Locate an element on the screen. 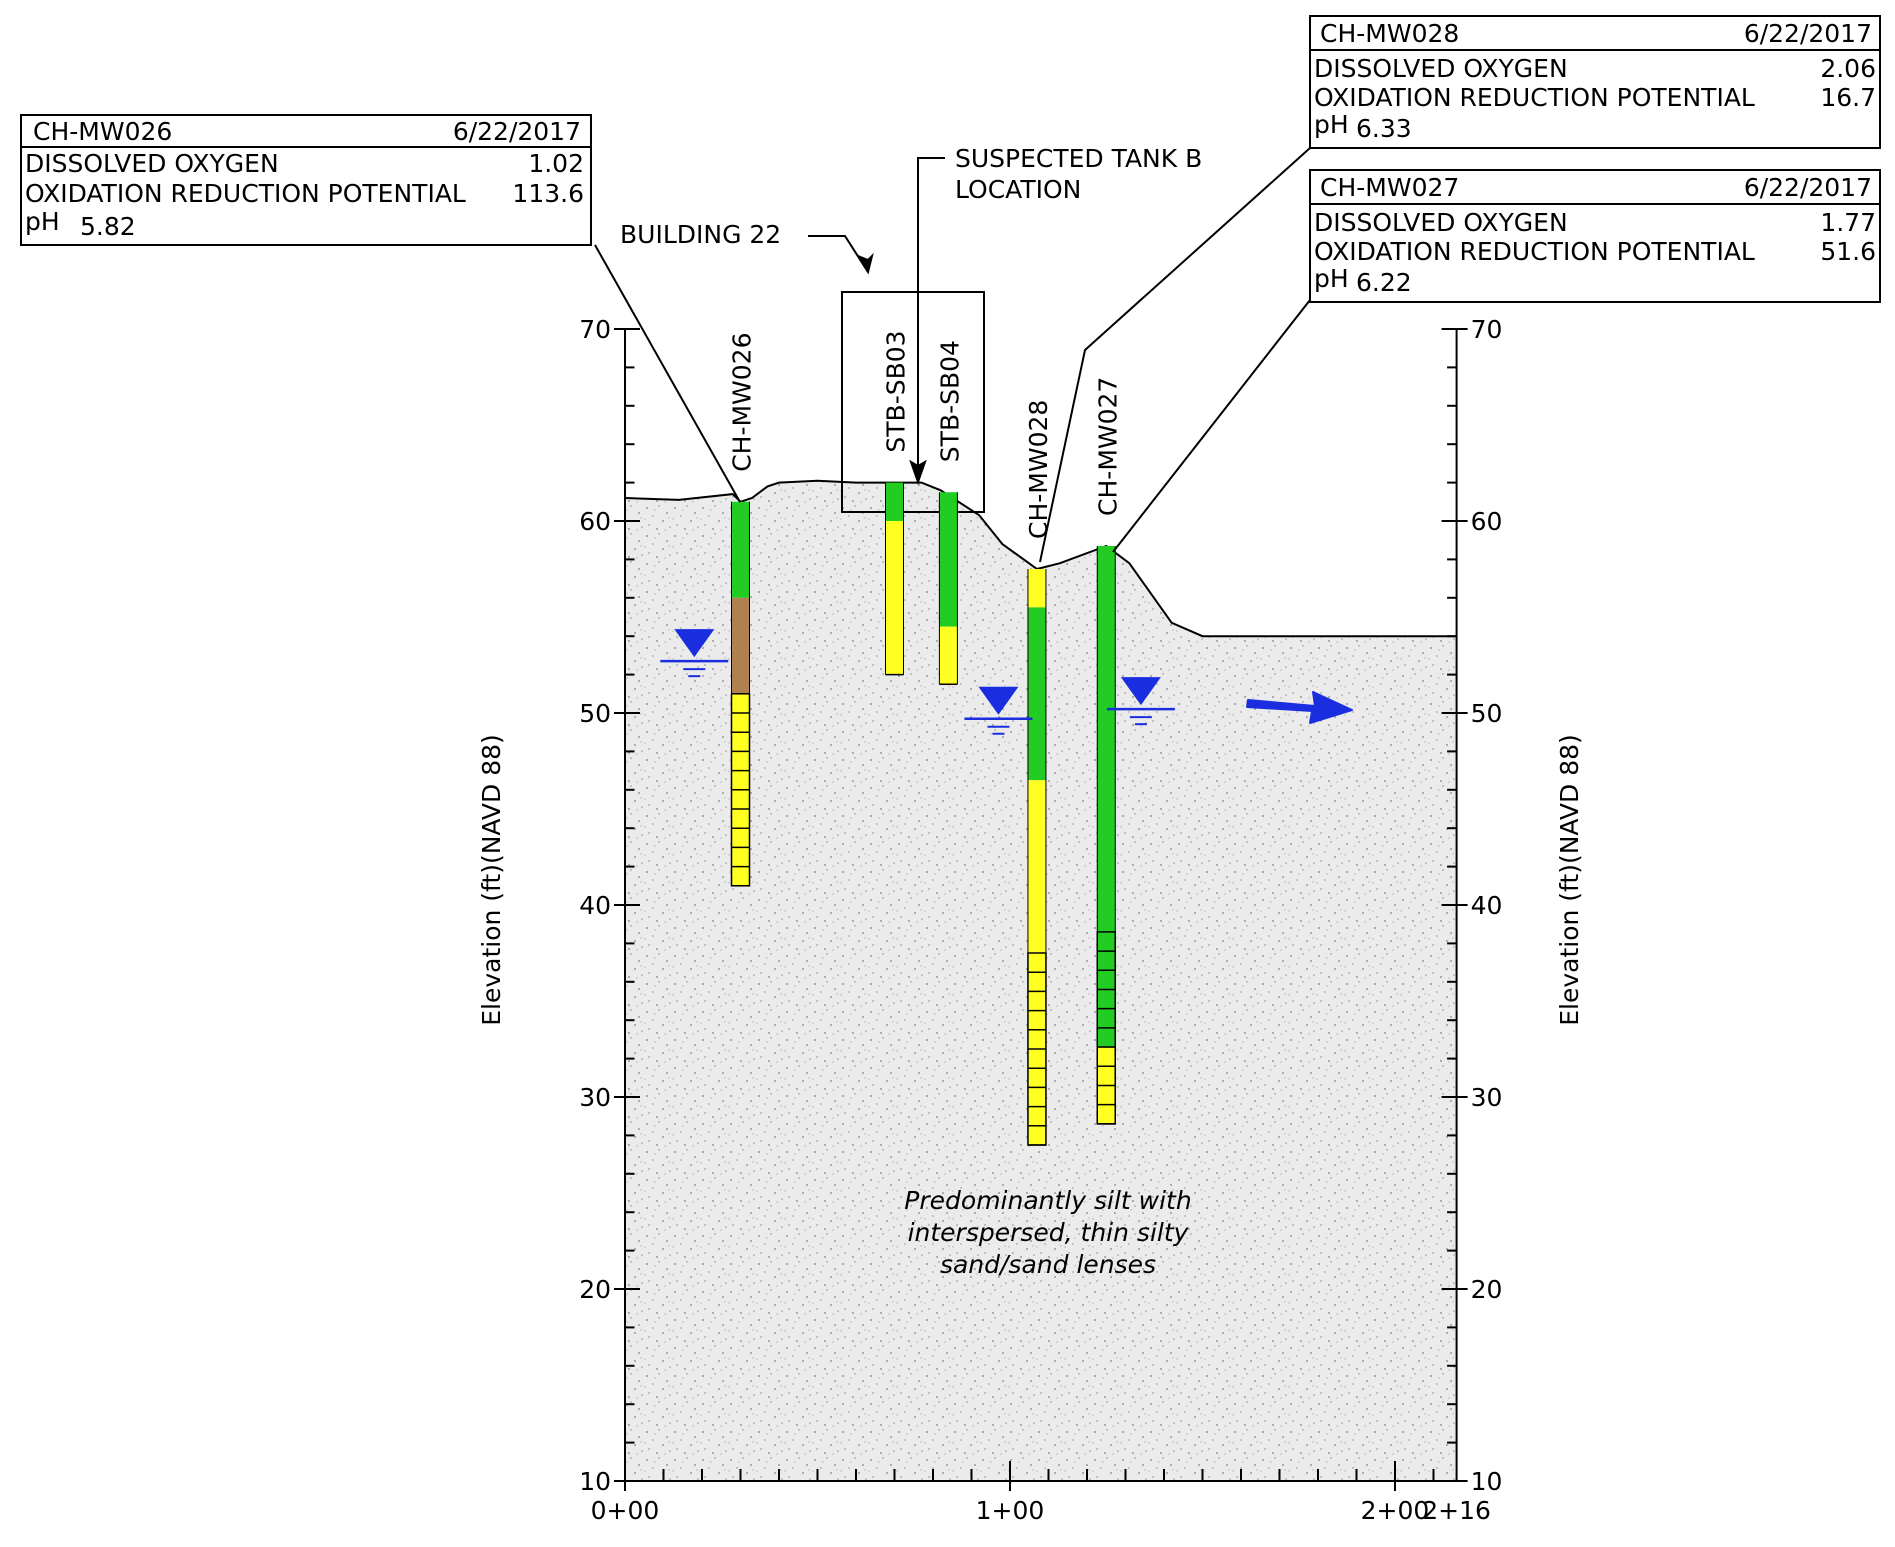 The width and height of the screenshot is (1895, 1547). boring-ch-mw026: CH-MW026 is located at coordinates (742, 610).